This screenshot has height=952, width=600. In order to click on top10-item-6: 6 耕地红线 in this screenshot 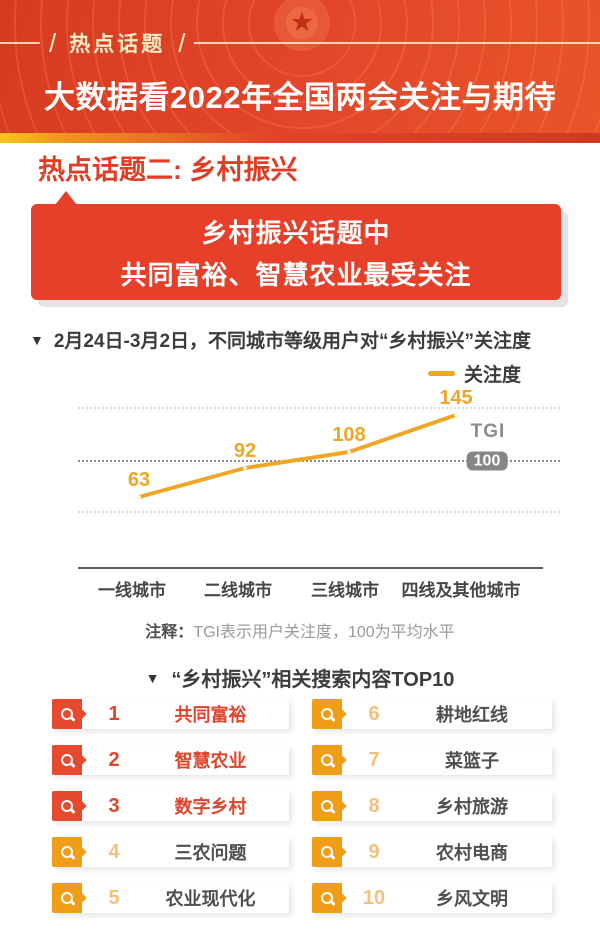, I will do `click(432, 714)`.